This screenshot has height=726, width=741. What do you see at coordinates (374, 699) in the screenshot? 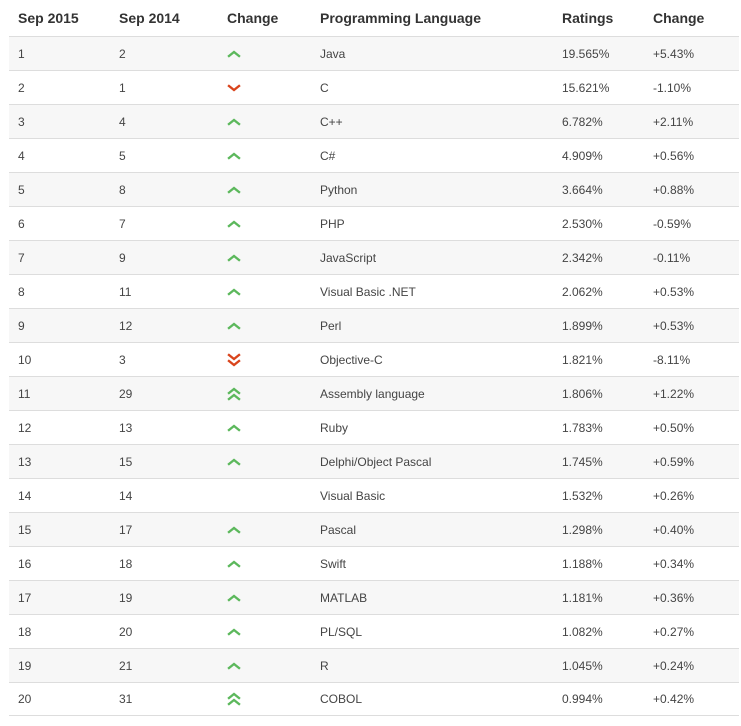
I see `table-row: 20 31 COBOL 0.994% +0.42%` at bounding box center [374, 699].